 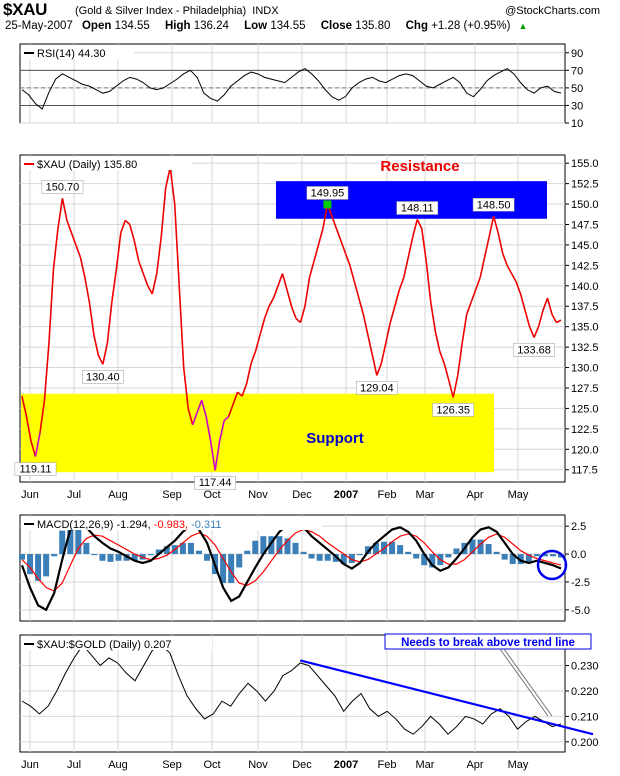 I want to click on macd-legend-value-2: -0.311, so click(x=206, y=525).